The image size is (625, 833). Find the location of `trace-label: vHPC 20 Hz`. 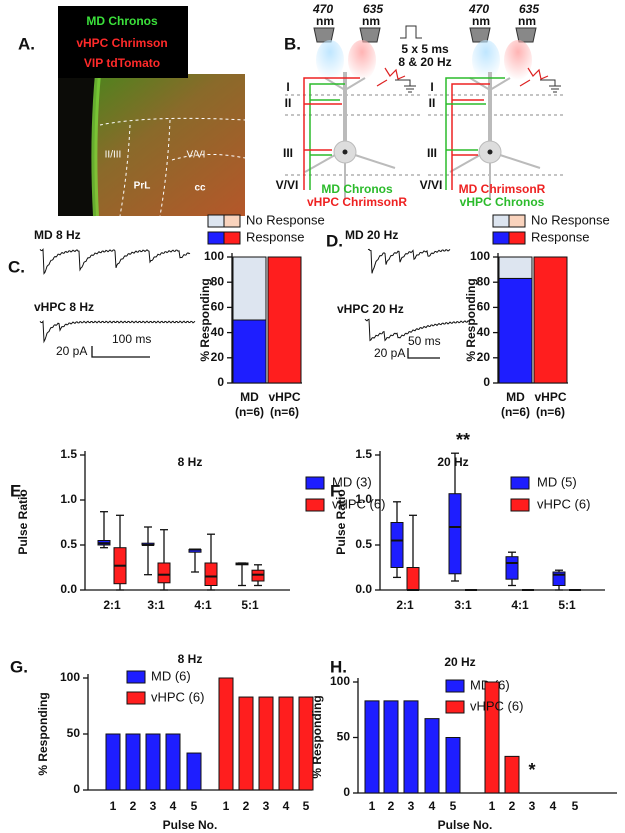

trace-label: vHPC 20 Hz is located at coordinates (370, 309).